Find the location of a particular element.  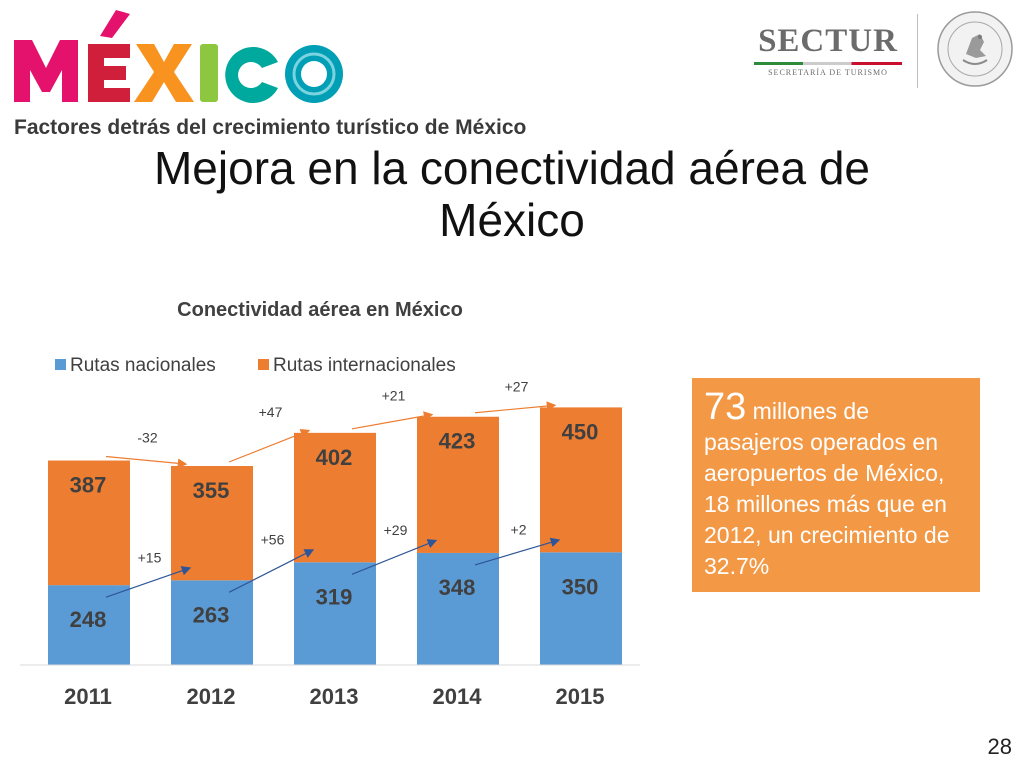

data-label-internacionales-2014: 423 is located at coordinates (457, 441).